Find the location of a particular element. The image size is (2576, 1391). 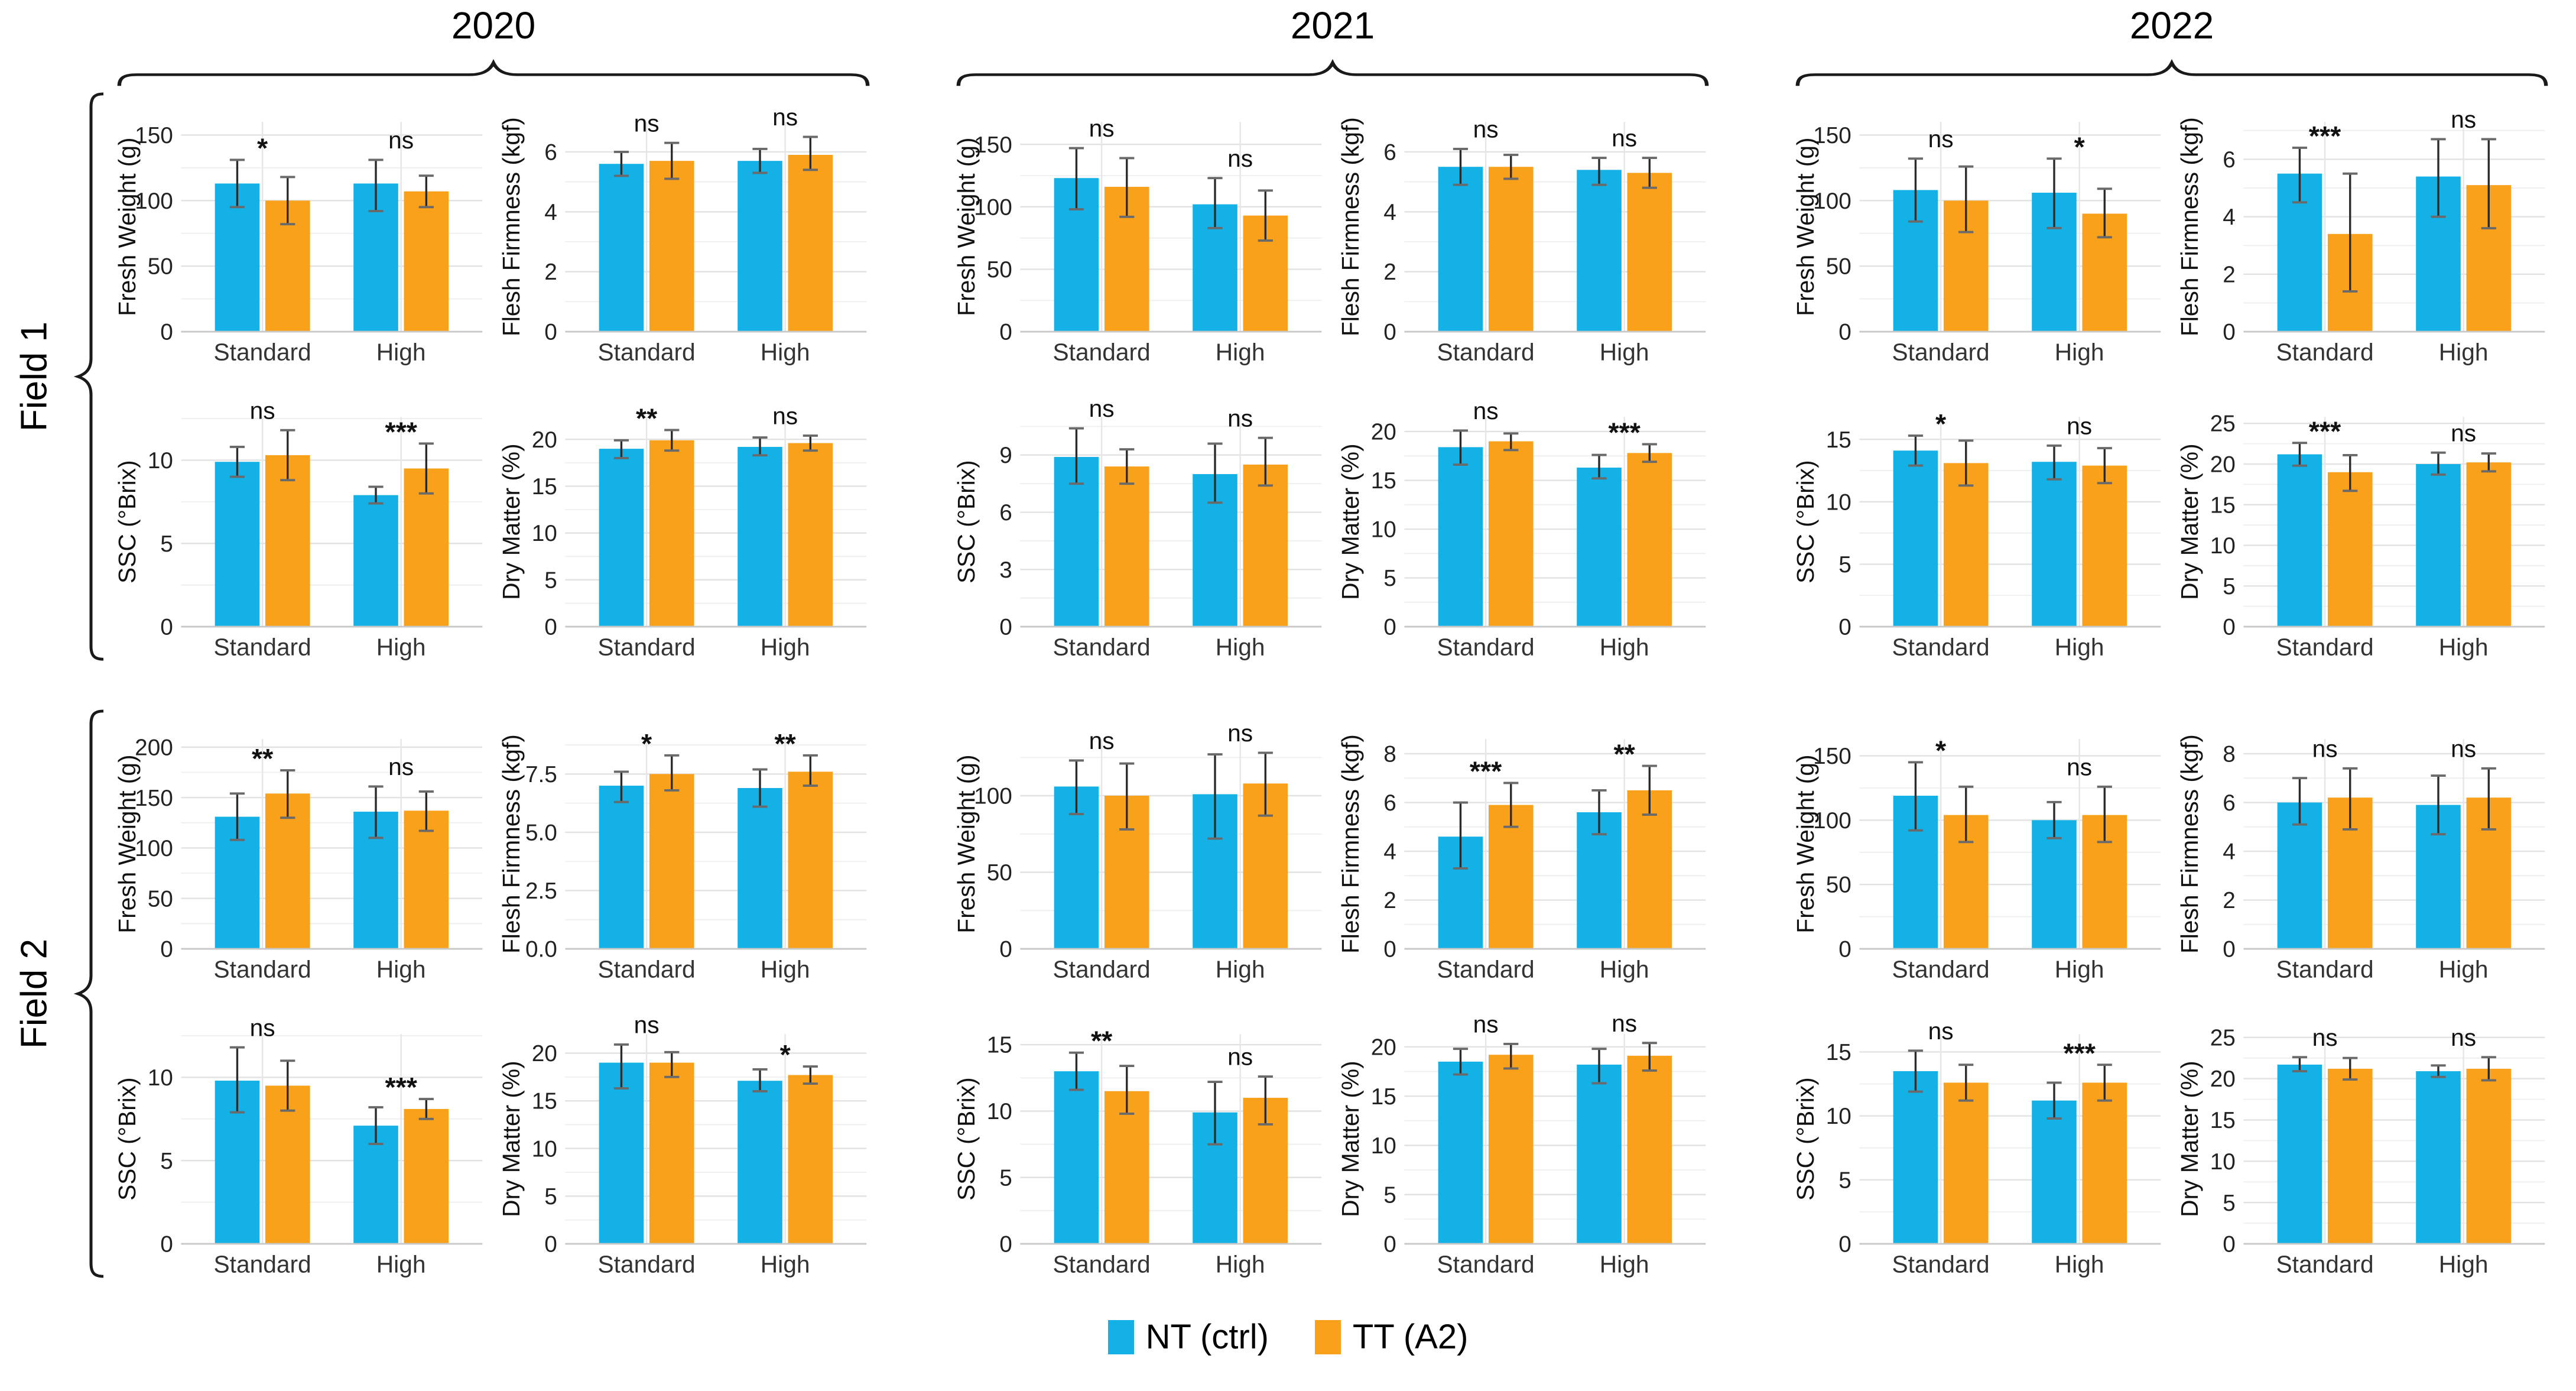

year-header-2022: 2022 is located at coordinates (2172, 45).